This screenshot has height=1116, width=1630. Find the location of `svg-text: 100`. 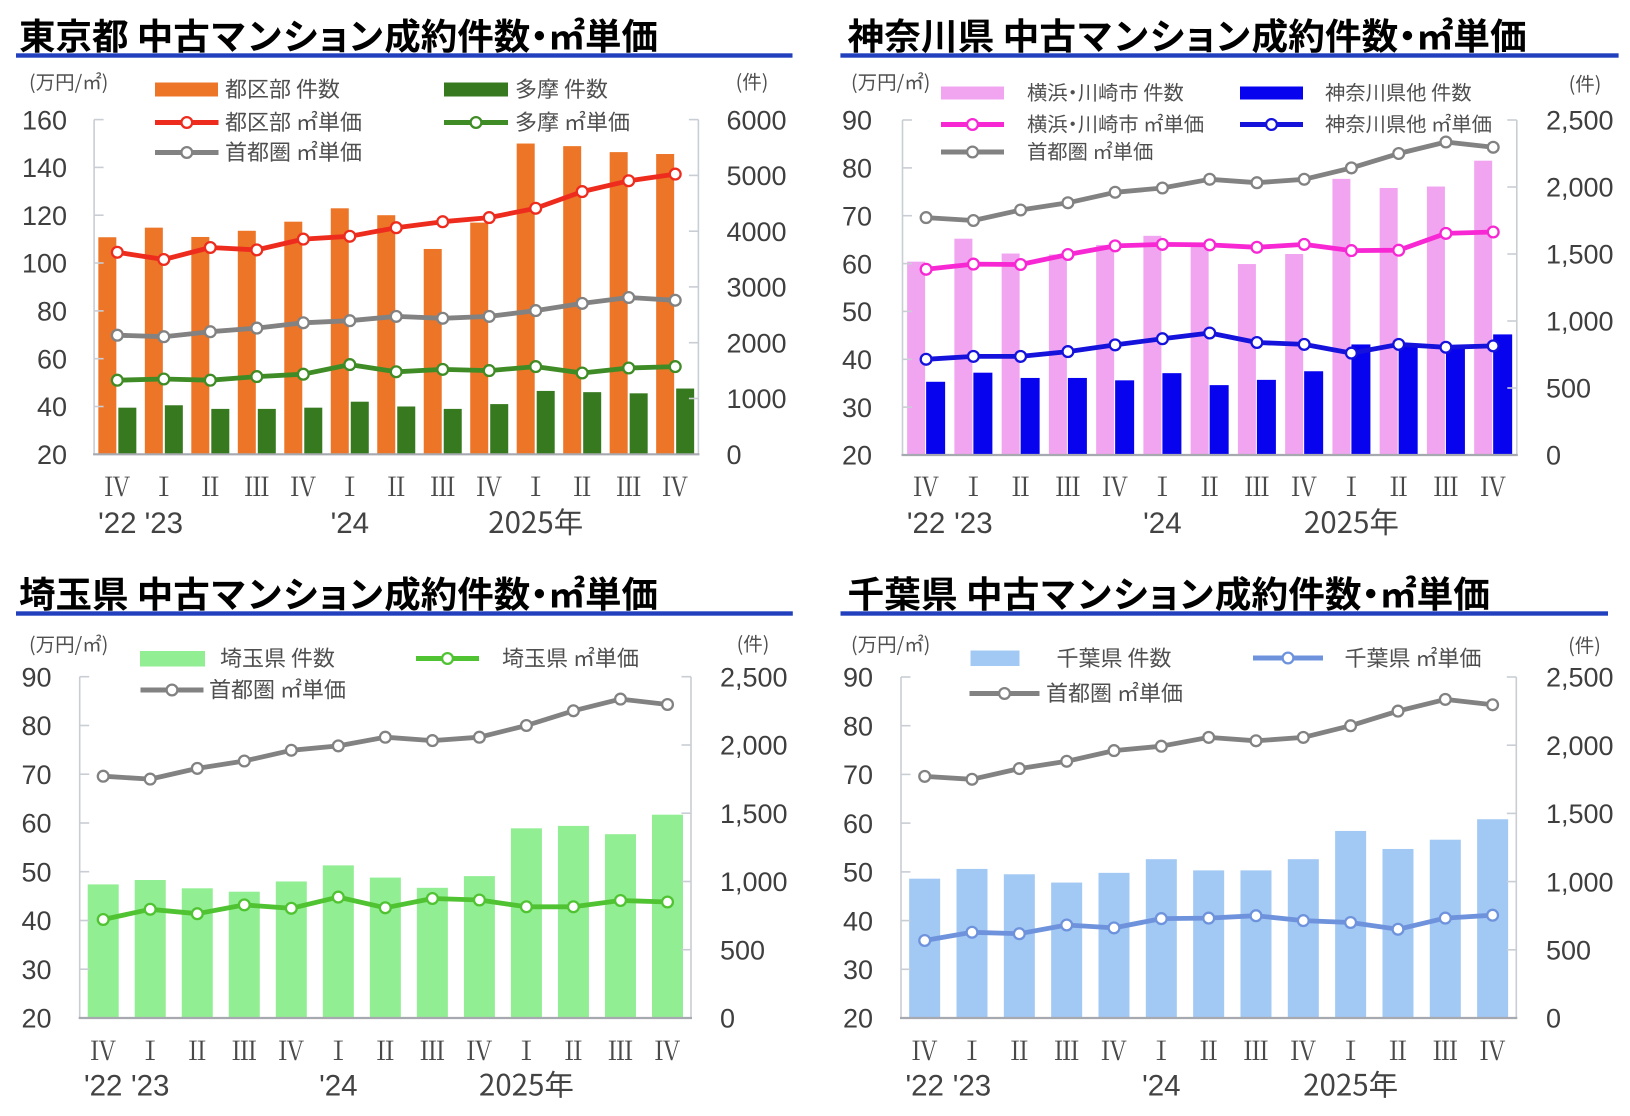

svg-text: 100 is located at coordinates (44, 264).